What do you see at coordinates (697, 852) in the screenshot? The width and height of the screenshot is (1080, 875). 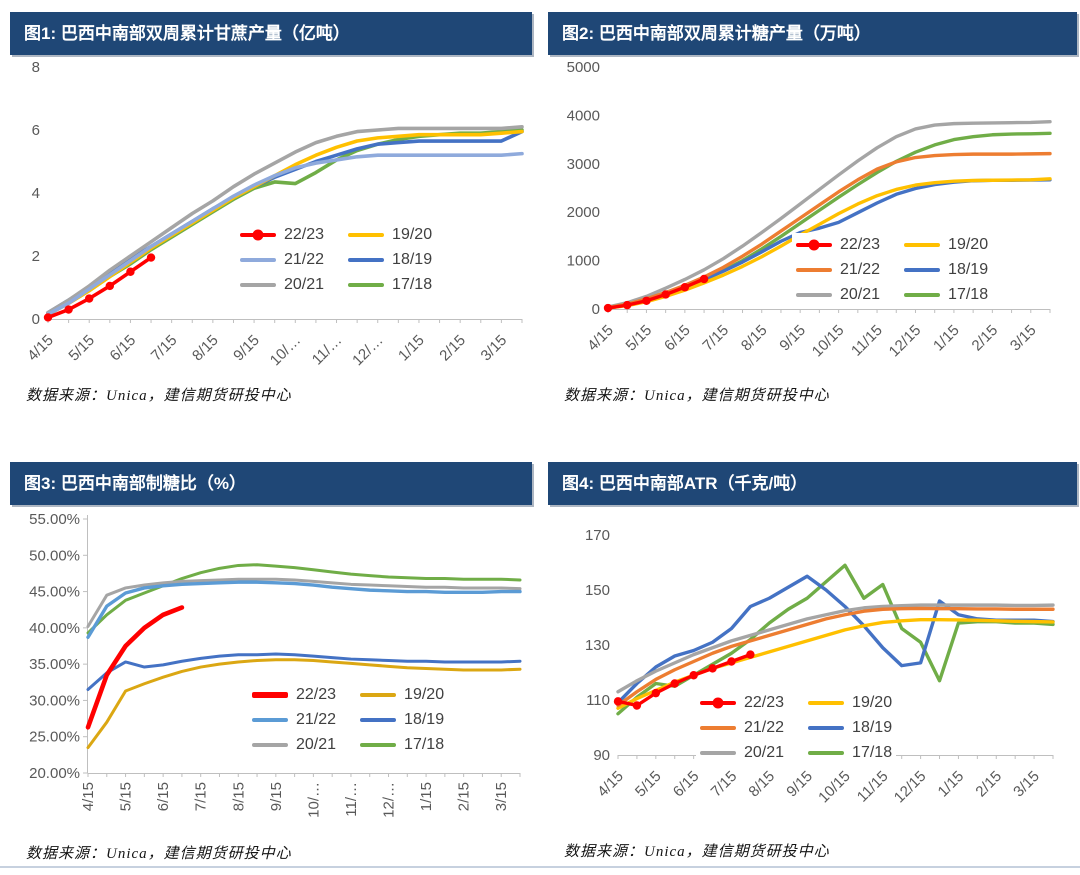 I see `figure4-source: 数据来源：Unica，建信期货研投中心` at bounding box center [697, 852].